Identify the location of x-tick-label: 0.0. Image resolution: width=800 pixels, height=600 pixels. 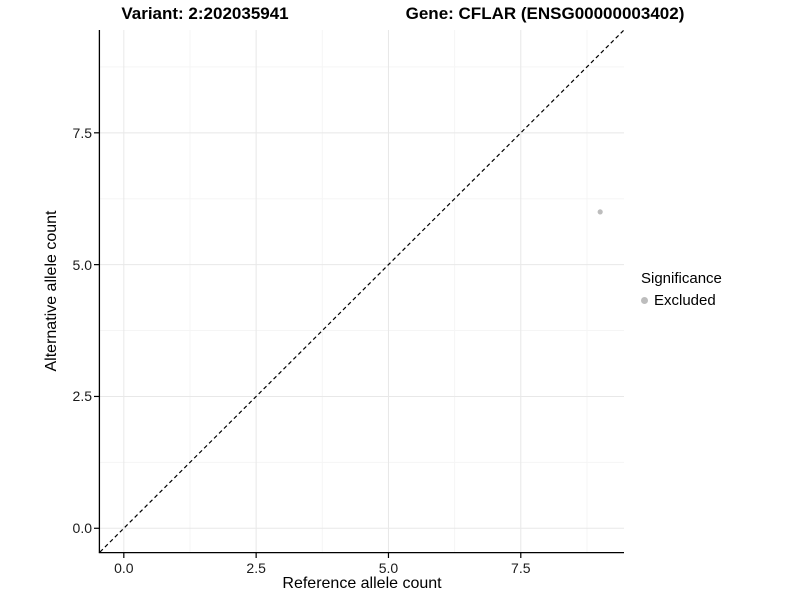
(124, 568).